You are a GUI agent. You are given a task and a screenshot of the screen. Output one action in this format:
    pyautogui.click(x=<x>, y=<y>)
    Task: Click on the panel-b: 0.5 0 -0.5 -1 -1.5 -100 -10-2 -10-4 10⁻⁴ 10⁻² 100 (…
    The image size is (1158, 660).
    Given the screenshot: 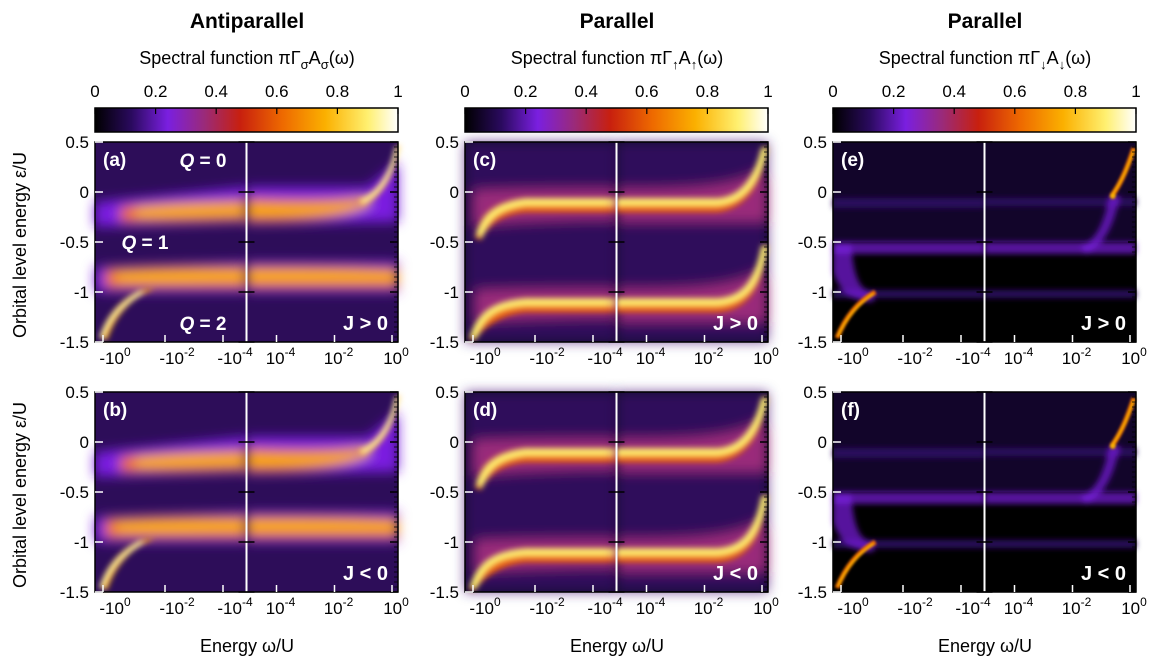 What is the action you would take?
    pyautogui.click(x=234, y=500)
    